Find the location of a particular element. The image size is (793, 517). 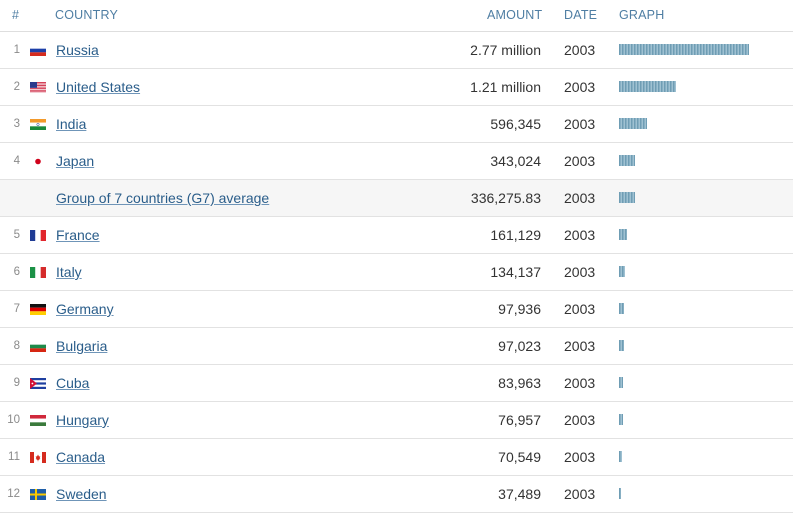

country-cell: Sweden is located at coordinates (81, 494).